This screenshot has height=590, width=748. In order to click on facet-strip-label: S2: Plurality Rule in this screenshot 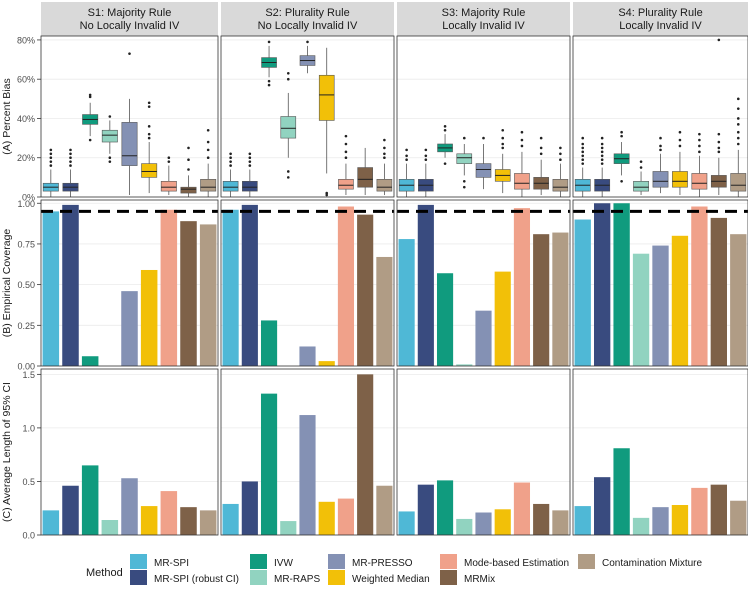, I will do `click(307, 13)`.